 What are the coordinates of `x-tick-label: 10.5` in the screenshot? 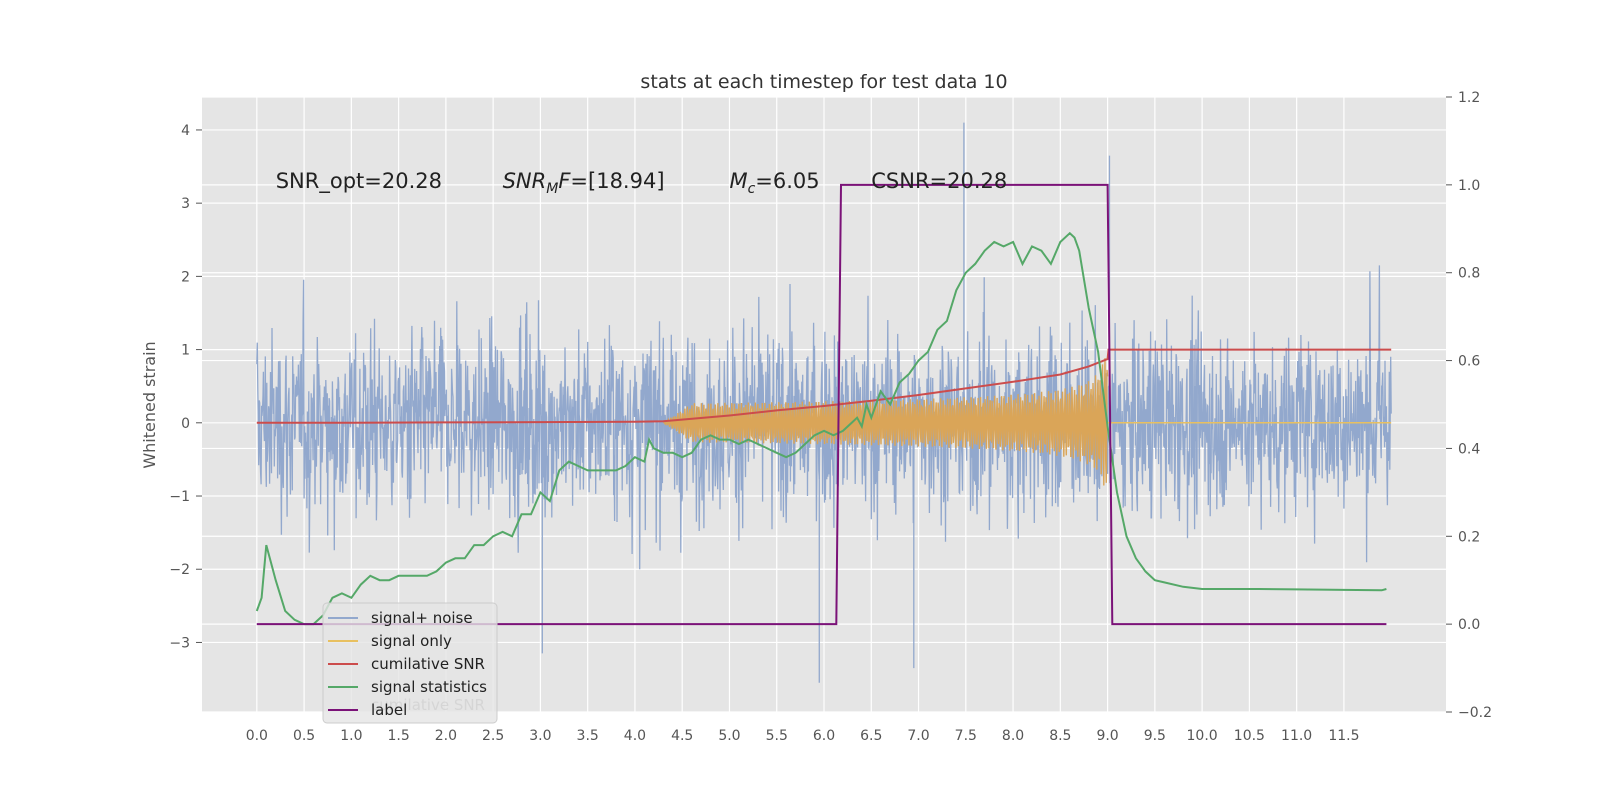 It's located at (1249, 736).